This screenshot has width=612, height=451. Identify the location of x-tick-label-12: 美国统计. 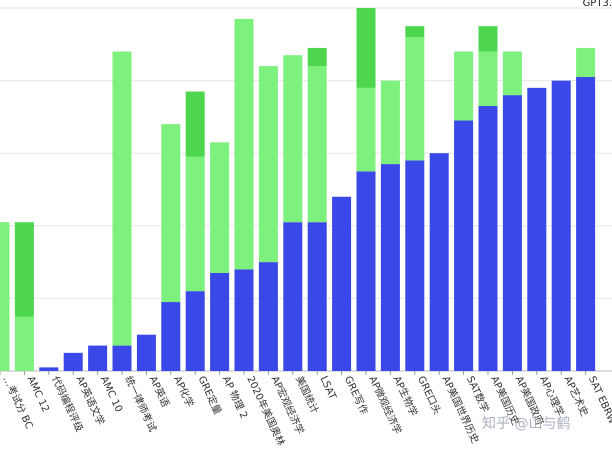
(307, 395).